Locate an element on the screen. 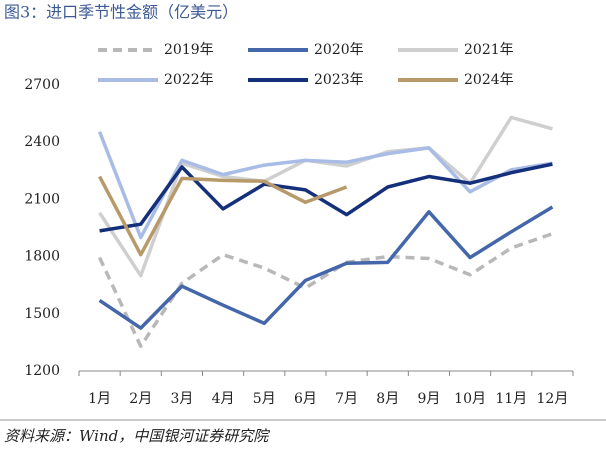 The width and height of the screenshot is (606, 449). x-tick-label: 1月 is located at coordinates (99, 399).